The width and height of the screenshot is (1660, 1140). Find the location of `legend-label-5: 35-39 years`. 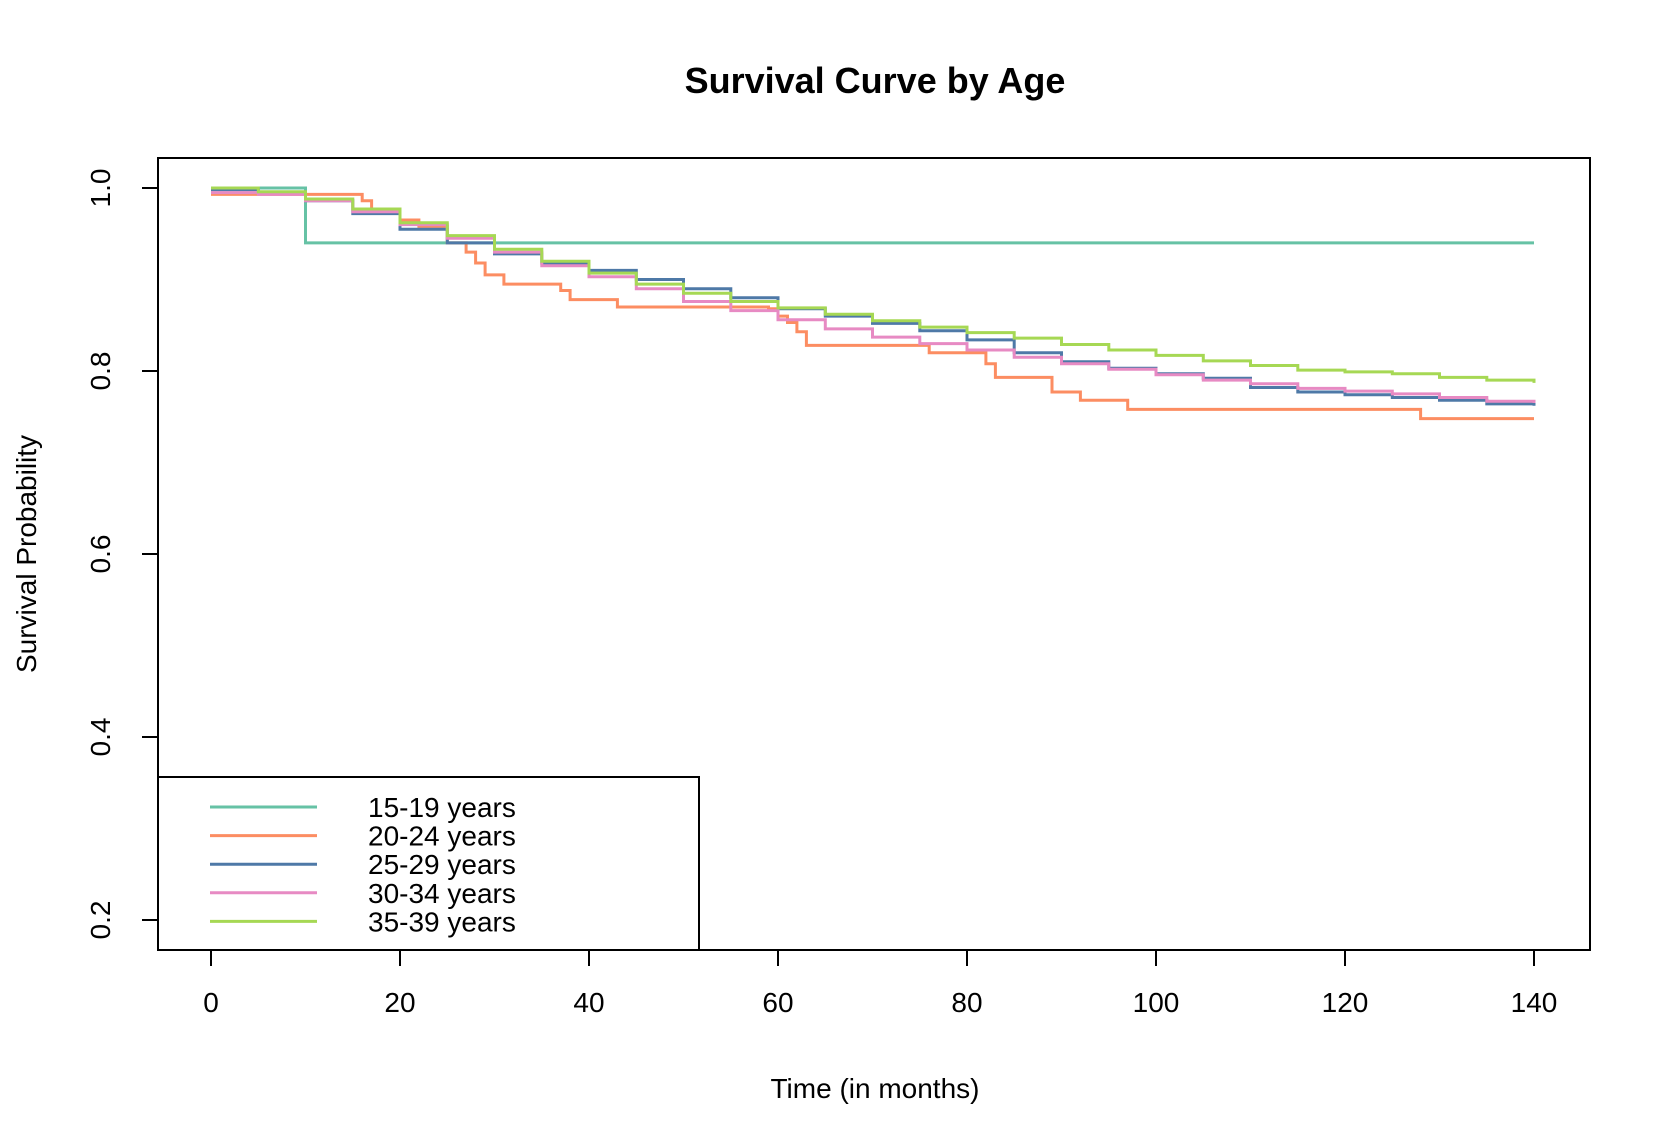

legend-label-5: 35-39 years is located at coordinates (442, 921).